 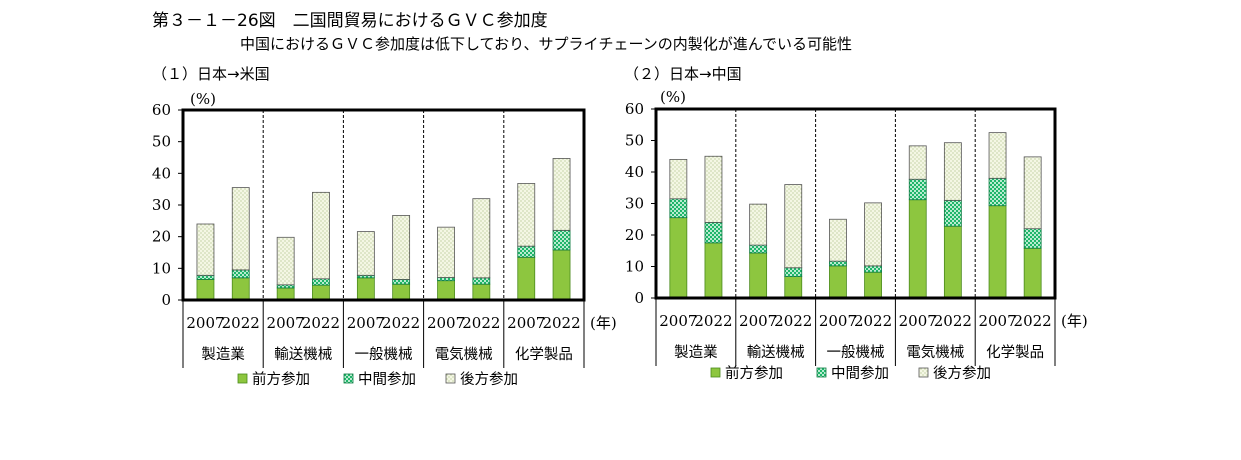 I want to click on legend-label: 後方参加, so click(x=489, y=379).